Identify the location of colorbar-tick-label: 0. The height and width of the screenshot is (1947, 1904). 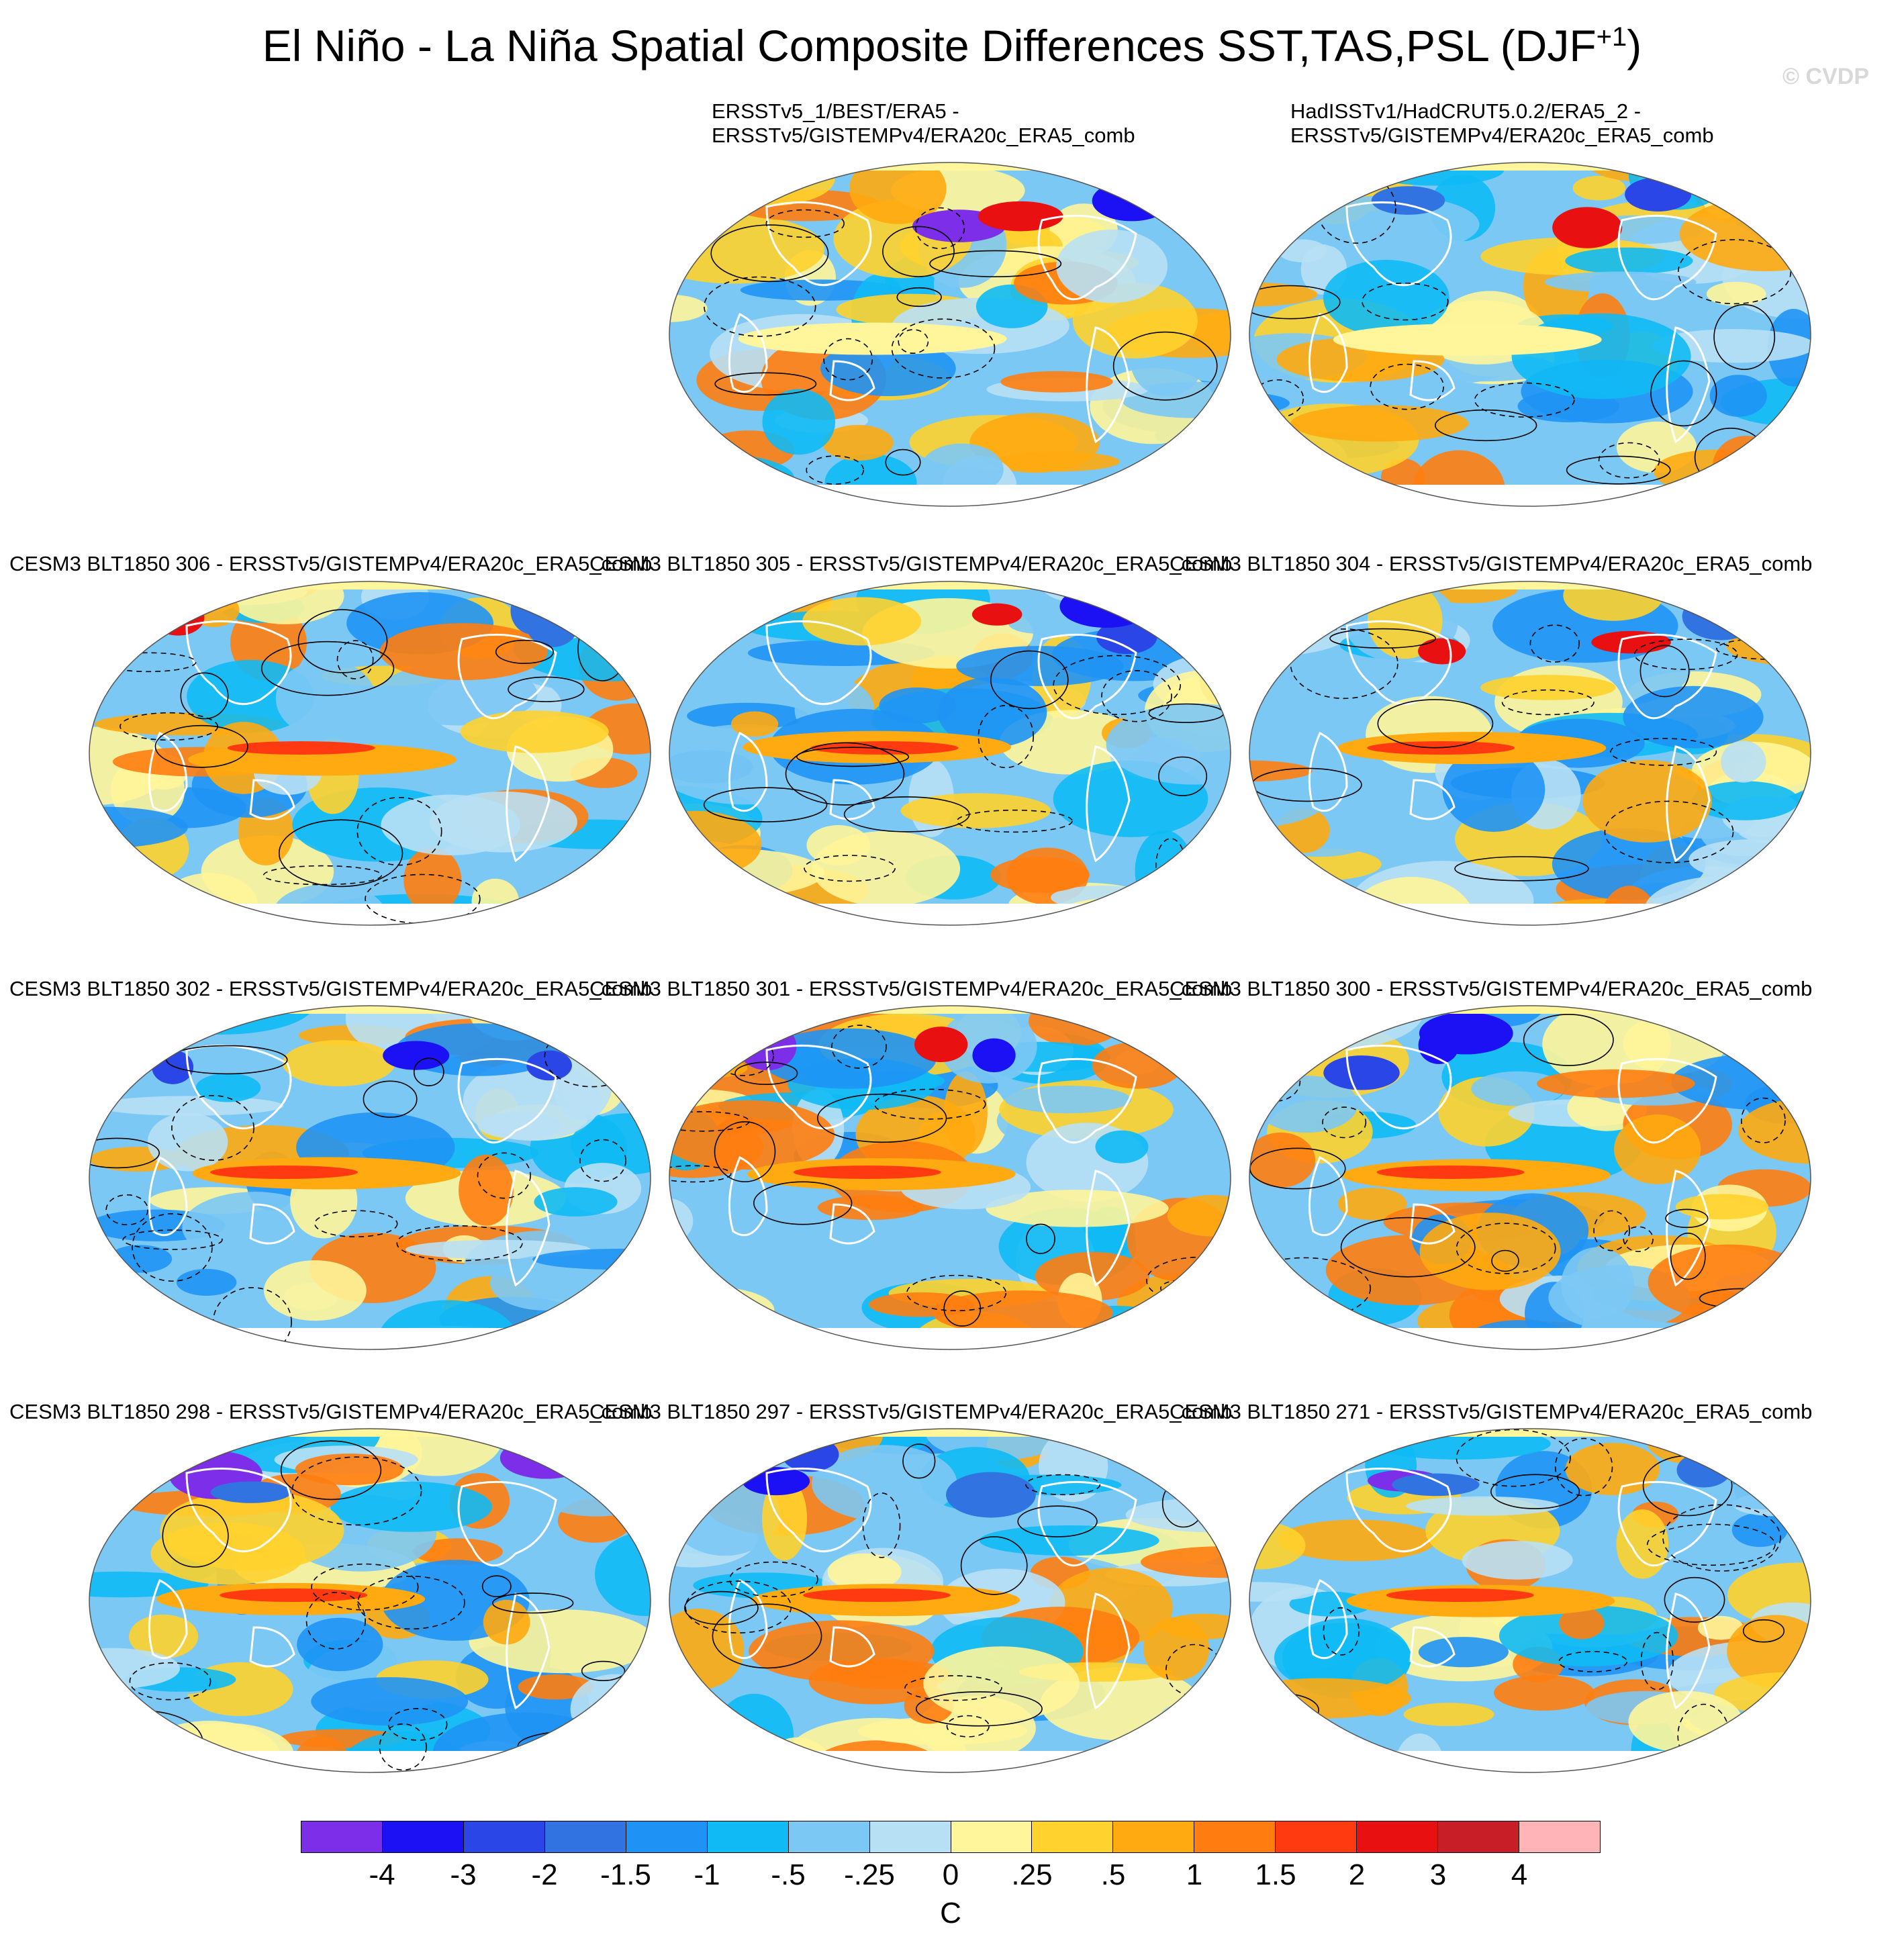
(950, 1874).